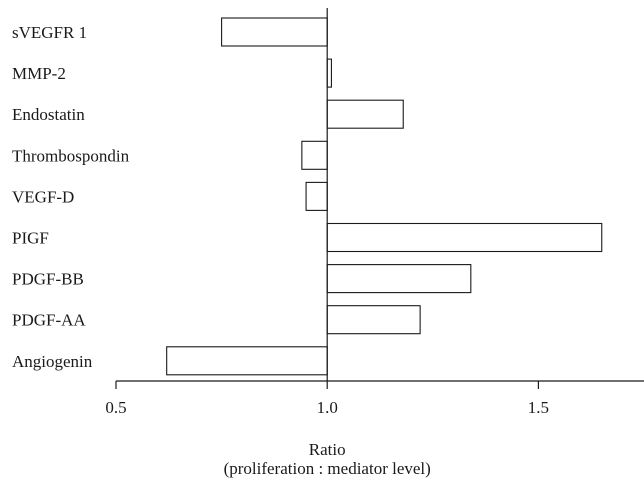 The image size is (644, 485). What do you see at coordinates (52, 361) in the screenshot?
I see `category-label: Angiogenin` at bounding box center [52, 361].